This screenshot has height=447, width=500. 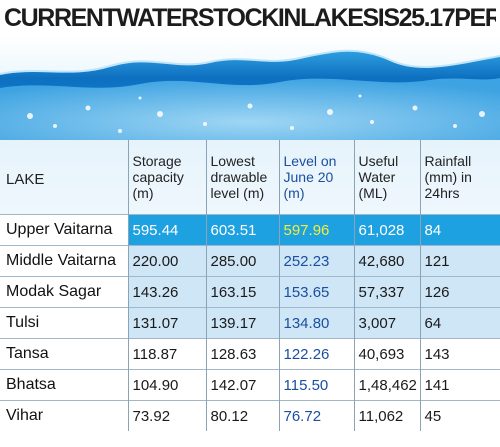 What do you see at coordinates (316, 177) in the screenshot?
I see `column-header: Level on June 20 (m)` at bounding box center [316, 177].